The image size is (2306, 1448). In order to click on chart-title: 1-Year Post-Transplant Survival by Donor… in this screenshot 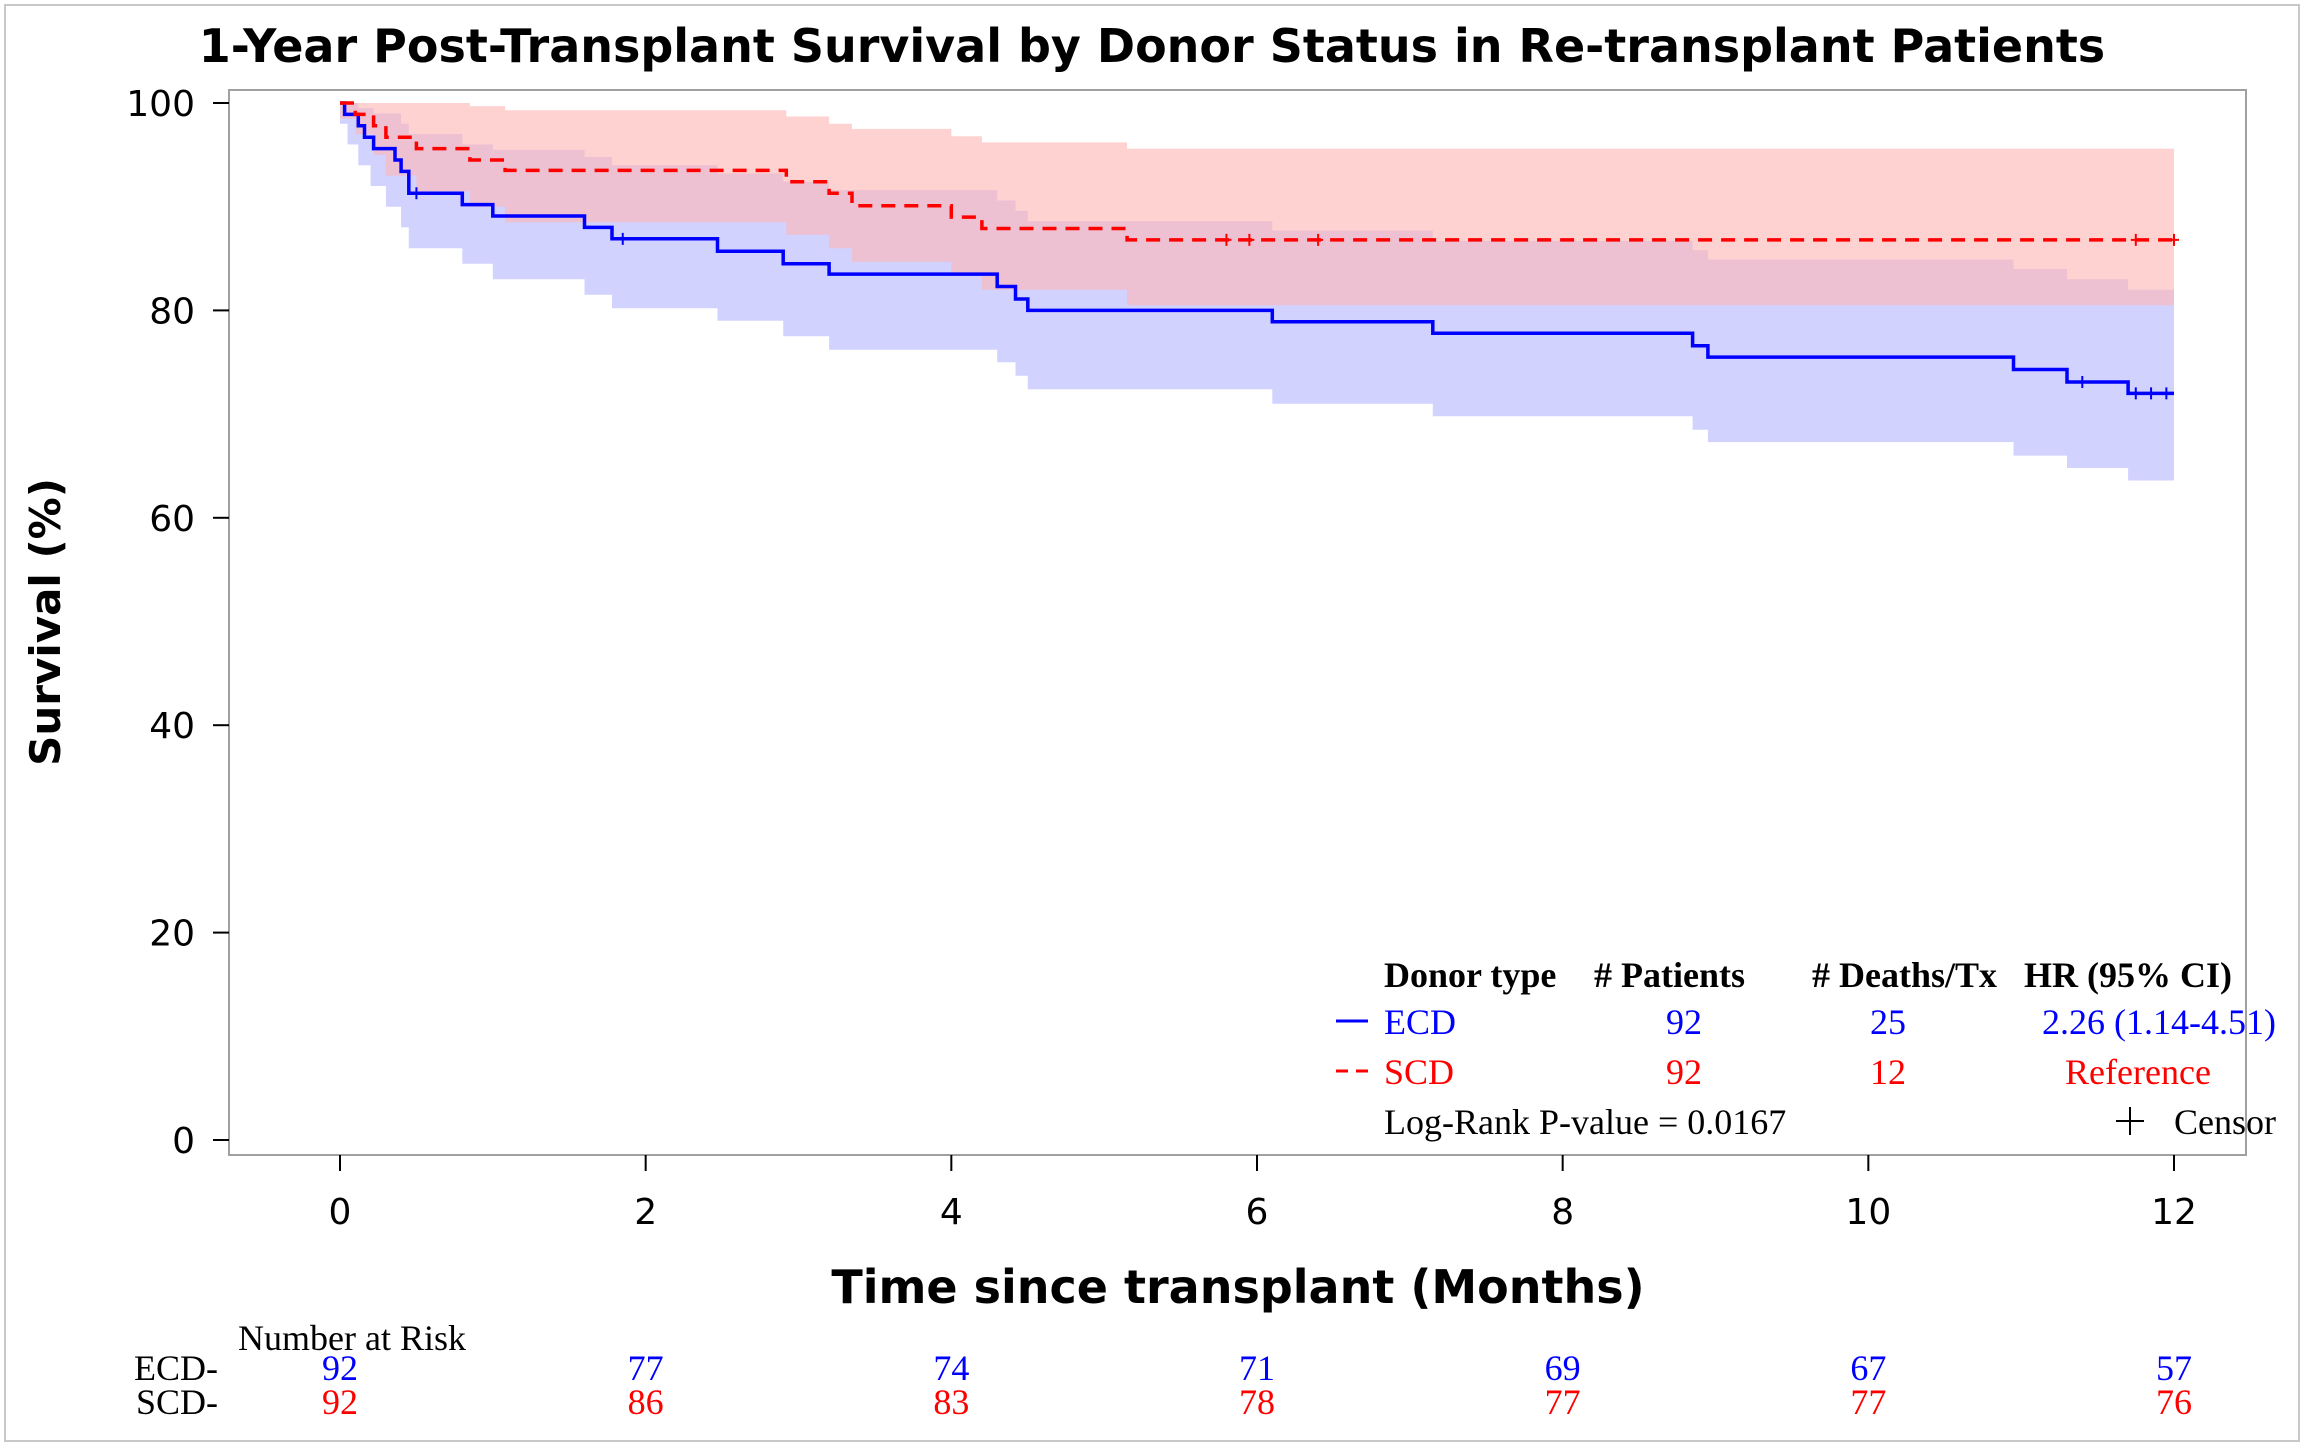, I will do `click(1152, 46)`.